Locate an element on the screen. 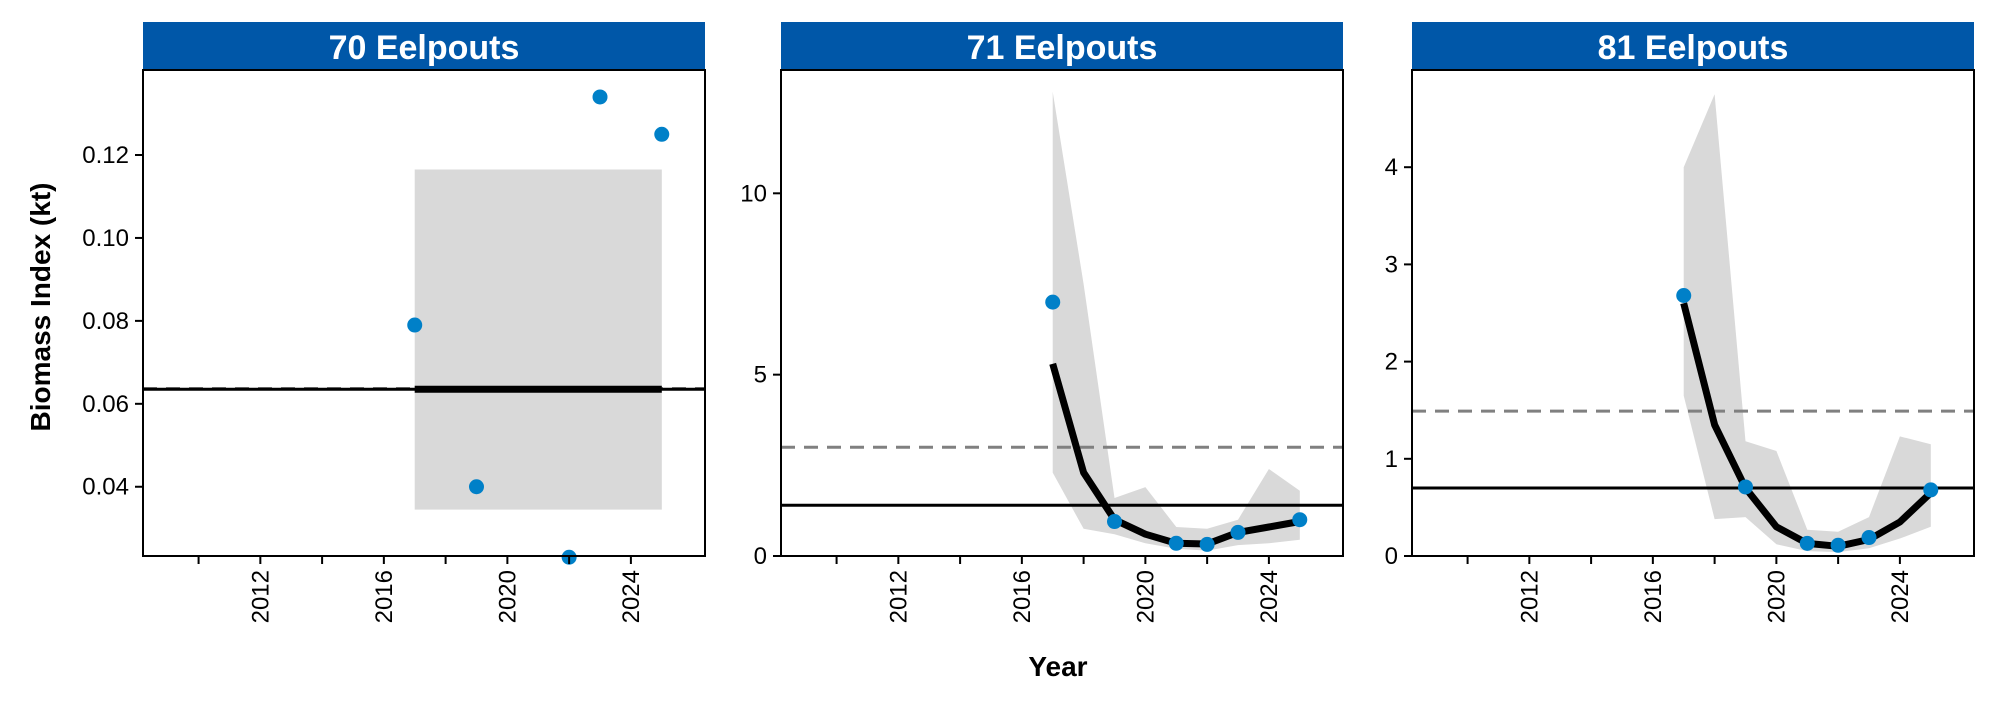 This screenshot has height=708, width=1996. y-tick-label: 0.12 is located at coordinates (105, 155).